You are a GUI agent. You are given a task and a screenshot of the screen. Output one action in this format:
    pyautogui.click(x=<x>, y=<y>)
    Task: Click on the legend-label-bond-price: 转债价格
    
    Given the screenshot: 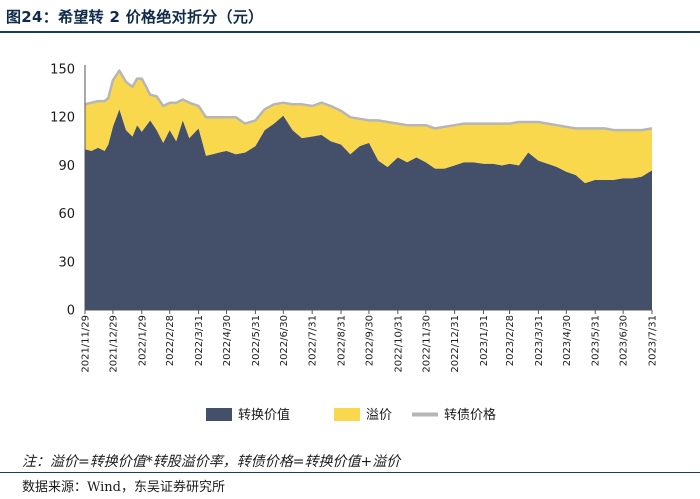 What is the action you would take?
    pyautogui.click(x=470, y=415)
    